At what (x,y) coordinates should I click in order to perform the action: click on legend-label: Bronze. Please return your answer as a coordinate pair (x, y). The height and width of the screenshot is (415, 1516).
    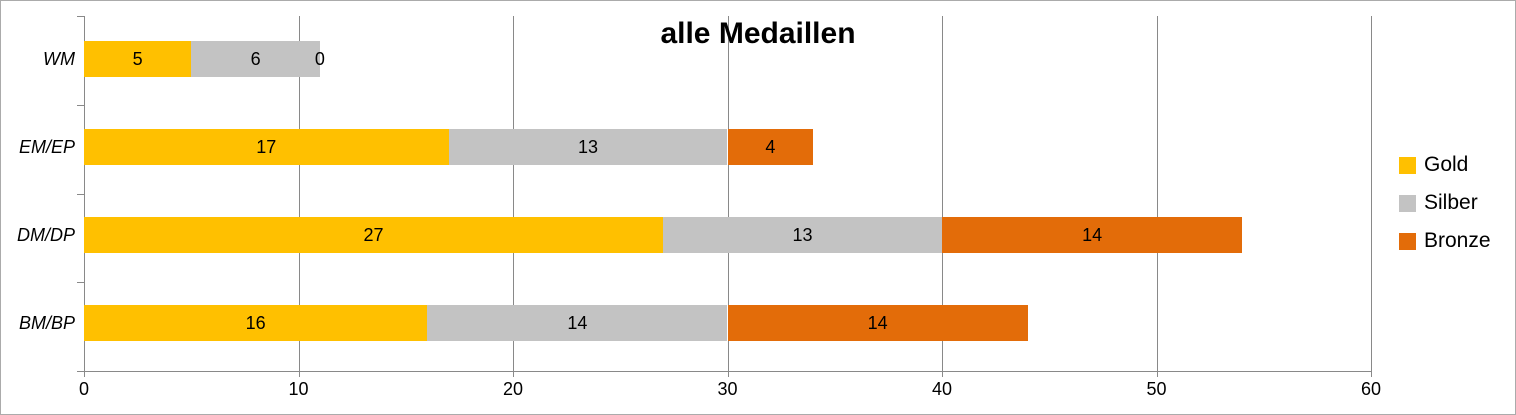
    Looking at the image, I should click on (1457, 240).